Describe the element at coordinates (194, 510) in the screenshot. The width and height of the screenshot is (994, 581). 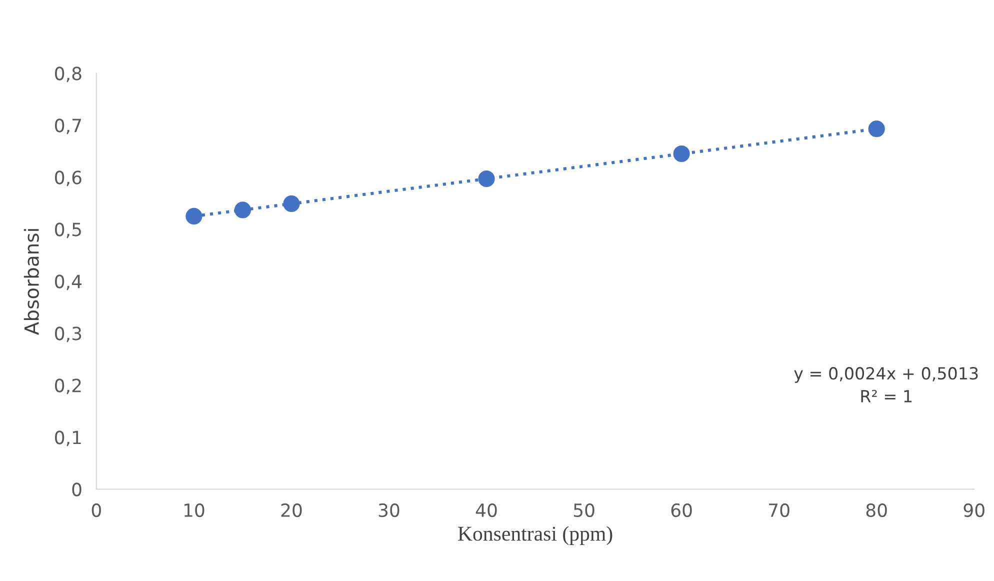
I see `x-tick-label: 10` at that location.